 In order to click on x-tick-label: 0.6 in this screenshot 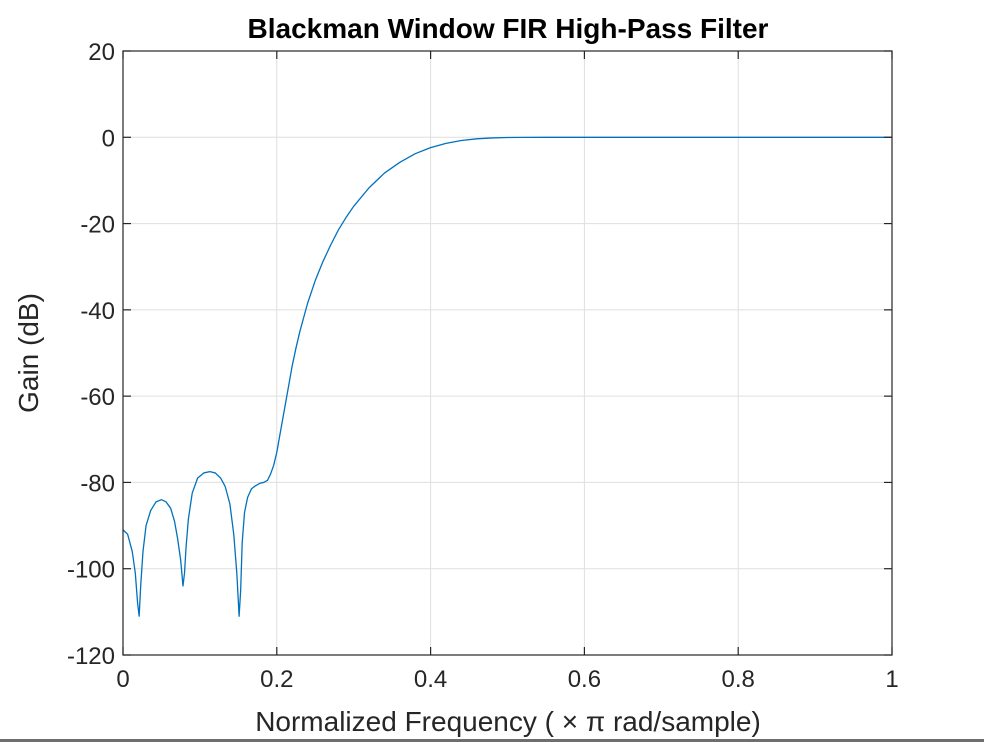, I will do `click(584, 679)`.